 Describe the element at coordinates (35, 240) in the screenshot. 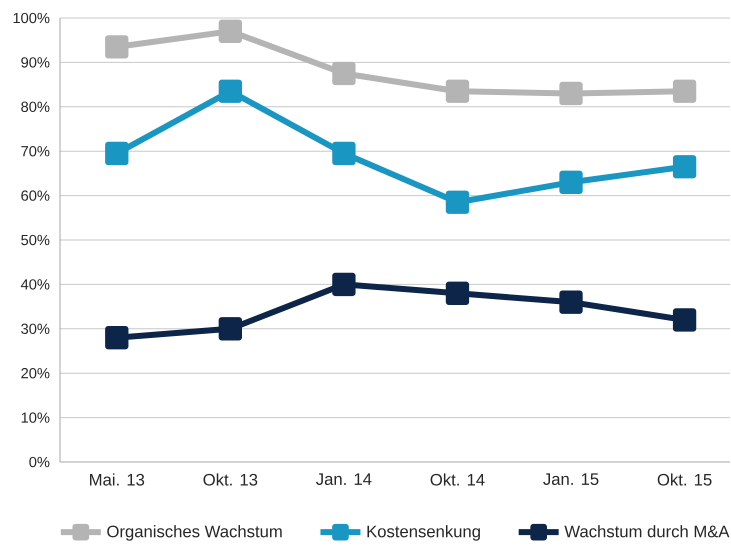

I see `y-tick-label: 50%` at that location.